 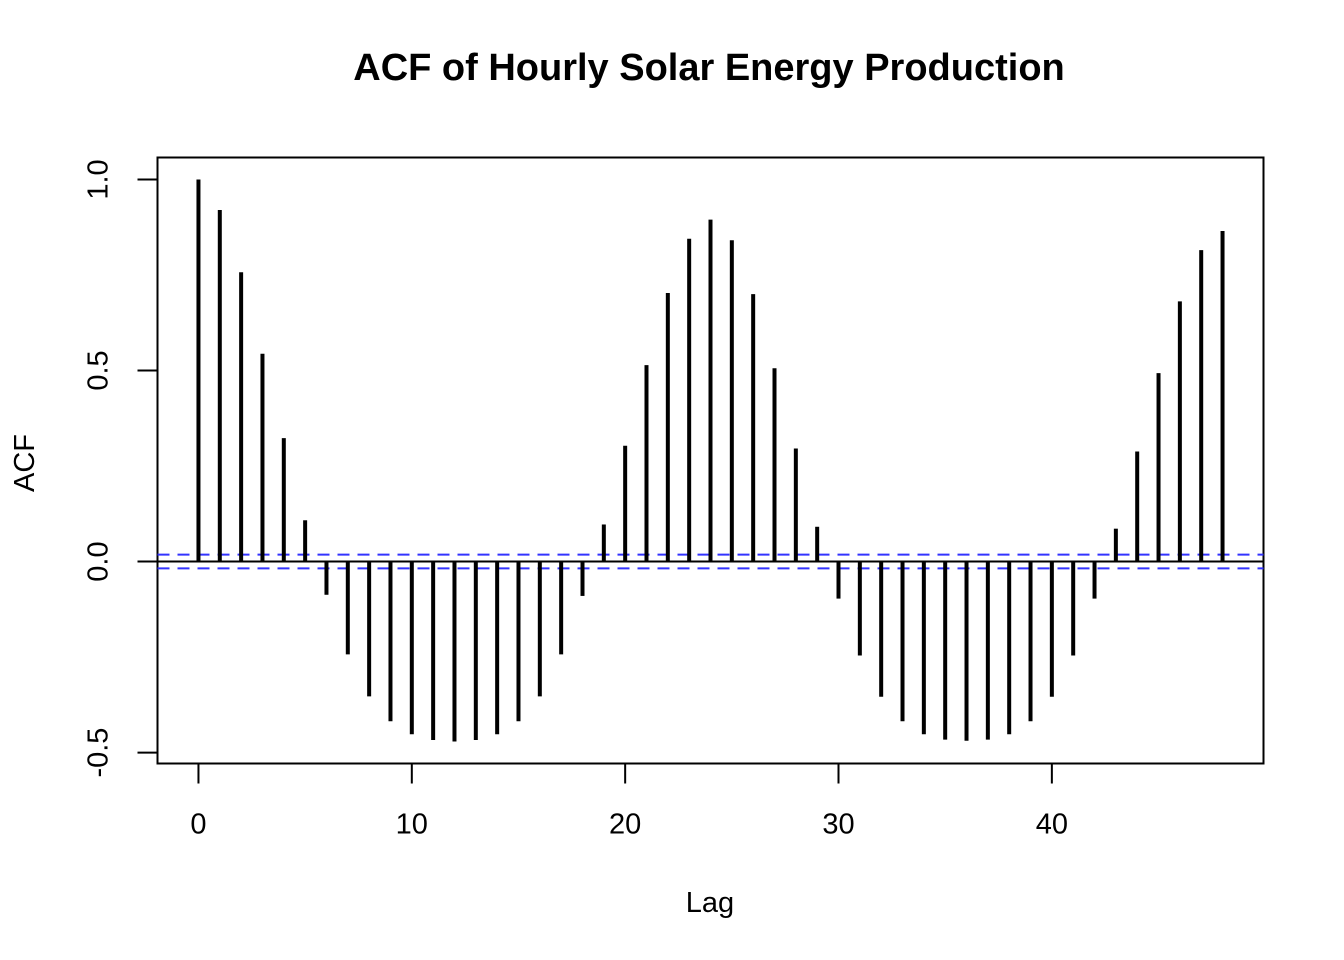 What do you see at coordinates (709, 68) in the screenshot?
I see `chart-title: ACF of Hourly Solar Energy Production` at bounding box center [709, 68].